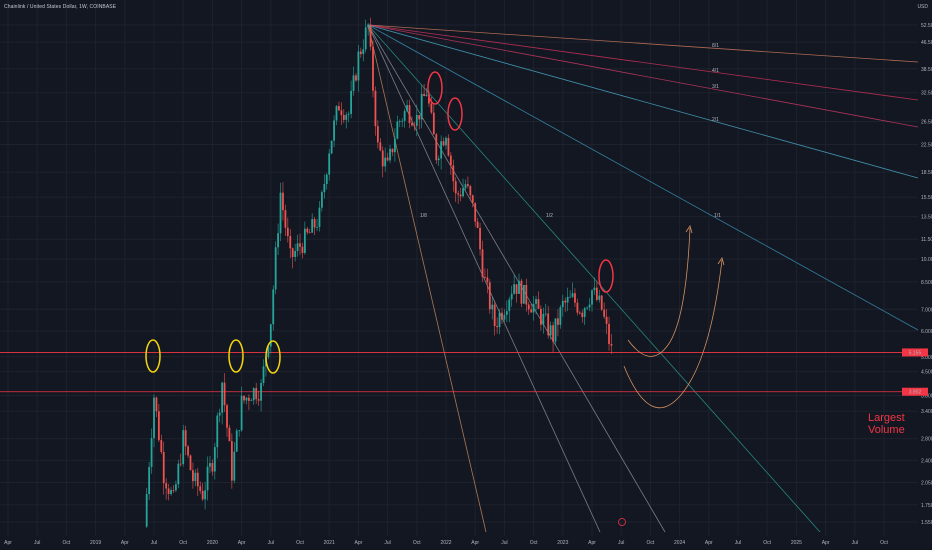  Describe the element at coordinates (926, 523) in the screenshot. I see `y-tick-label: 1.550` at that location.